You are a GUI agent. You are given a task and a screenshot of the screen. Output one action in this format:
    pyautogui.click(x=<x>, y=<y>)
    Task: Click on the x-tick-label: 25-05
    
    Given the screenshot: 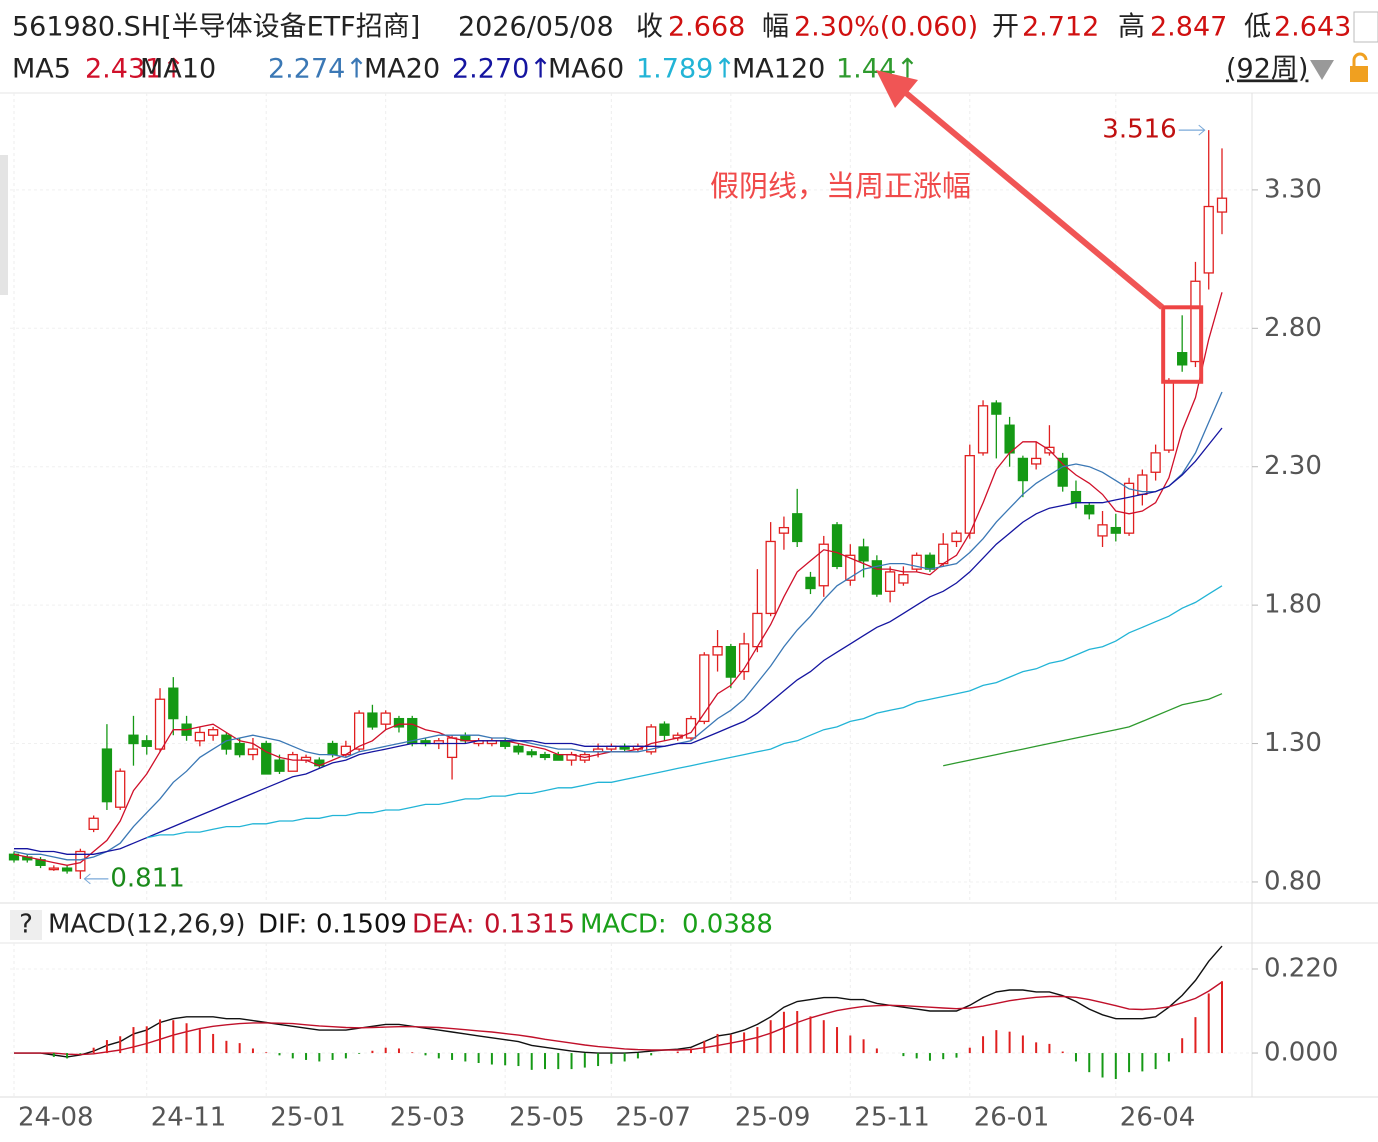 What is the action you would take?
    pyautogui.click(x=547, y=1118)
    